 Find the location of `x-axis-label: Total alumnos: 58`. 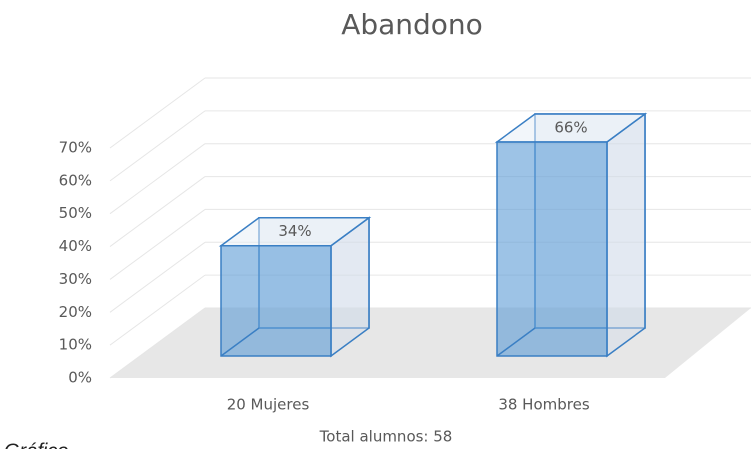

x-axis-label: Total alumnos: 58 is located at coordinates (386, 437).